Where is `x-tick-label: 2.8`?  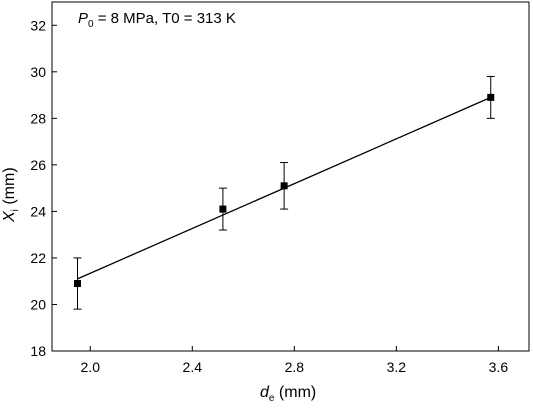 x-tick-label: 2.8 is located at coordinates (295, 367).